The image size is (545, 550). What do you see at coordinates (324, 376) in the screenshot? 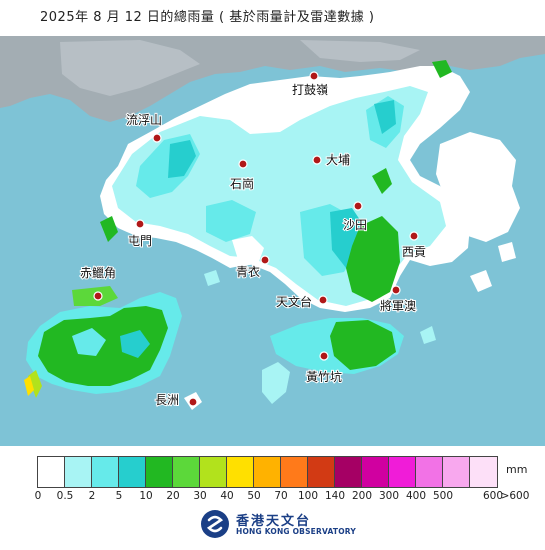
I see `label-wong-chuk-hang: 黃竹坑` at bounding box center [324, 376].